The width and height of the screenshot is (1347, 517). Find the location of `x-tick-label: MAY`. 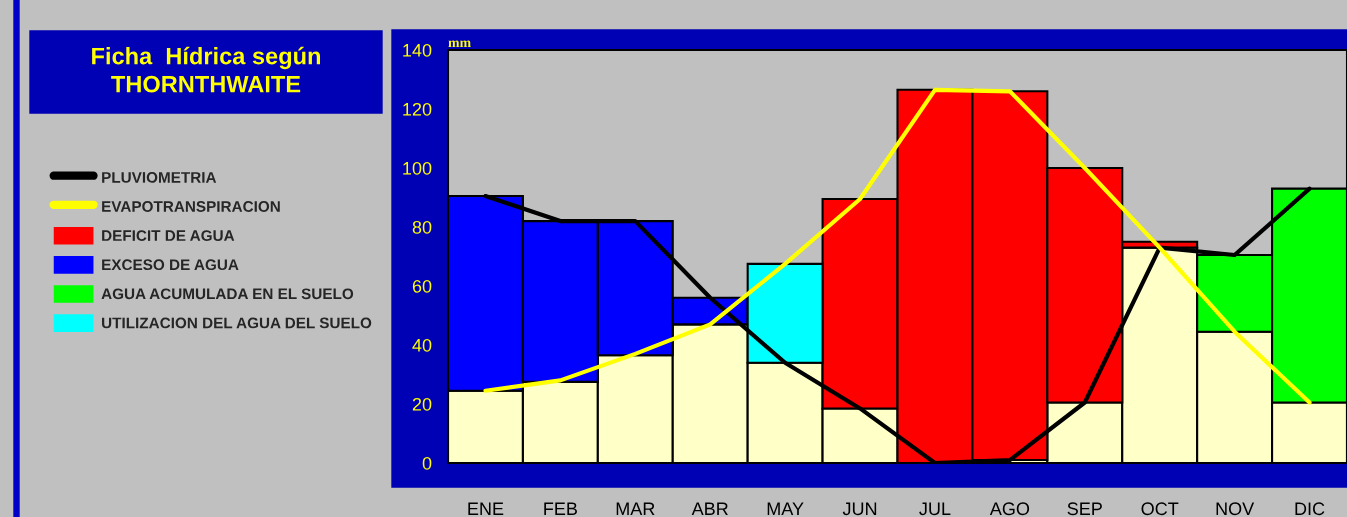

x-tick-label: MAY is located at coordinates (785, 508).